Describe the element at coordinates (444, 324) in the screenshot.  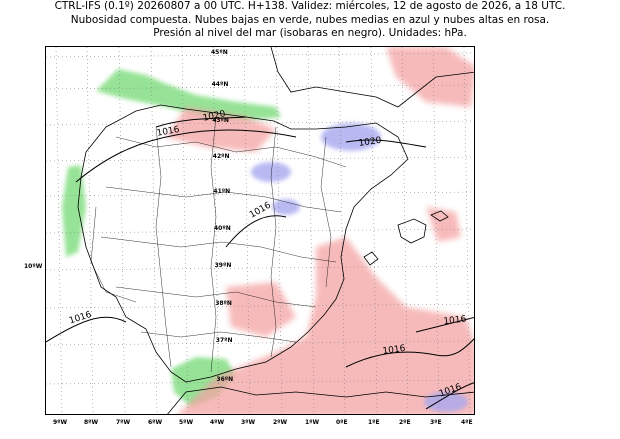
I see `isobar-1016-east` at that location.